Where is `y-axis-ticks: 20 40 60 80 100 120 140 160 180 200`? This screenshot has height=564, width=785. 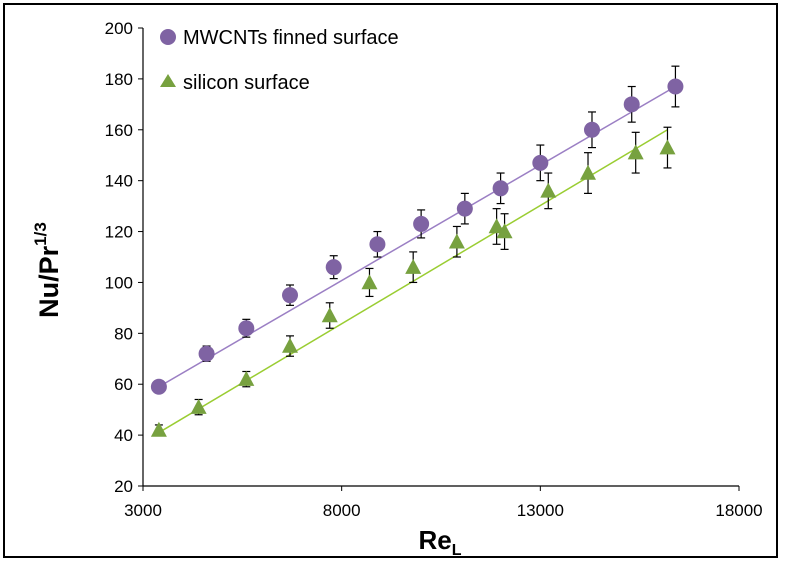
y-axis-ticks: 20 40 60 80 100 120 140 160 180 200 is located at coordinates (124, 257).